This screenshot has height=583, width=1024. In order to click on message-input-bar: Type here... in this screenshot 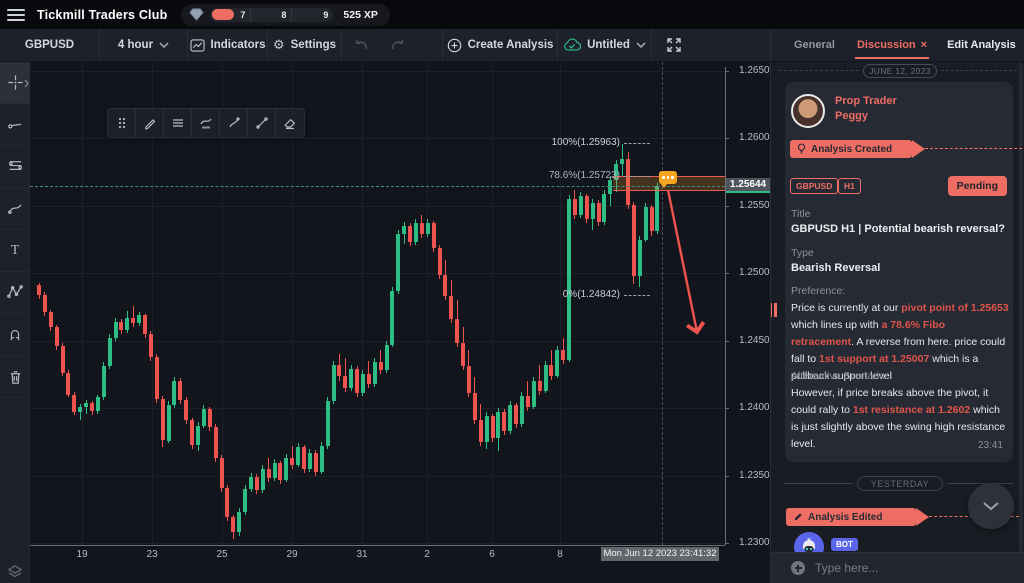, I will do `click(897, 567)`.